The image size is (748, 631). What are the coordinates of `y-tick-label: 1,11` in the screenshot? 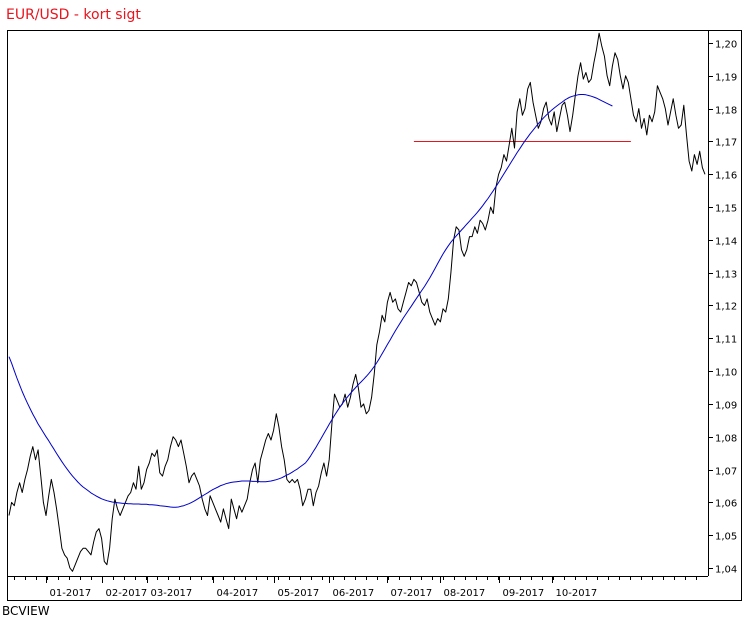 It's located at (726, 340).